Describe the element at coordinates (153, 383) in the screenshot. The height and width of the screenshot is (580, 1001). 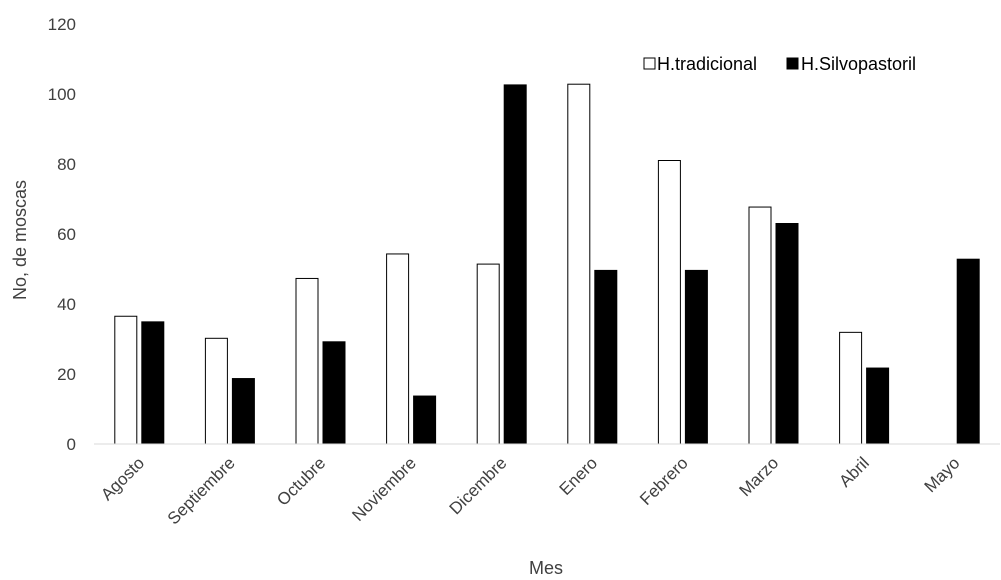
I see `bar-h-silvopastoril-agosto` at that location.